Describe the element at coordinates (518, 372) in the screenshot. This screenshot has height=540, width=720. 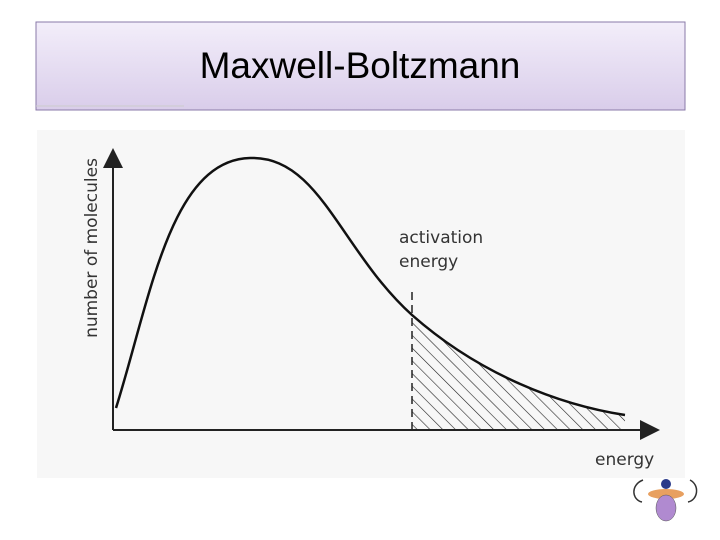
I see `hatched-area` at that location.